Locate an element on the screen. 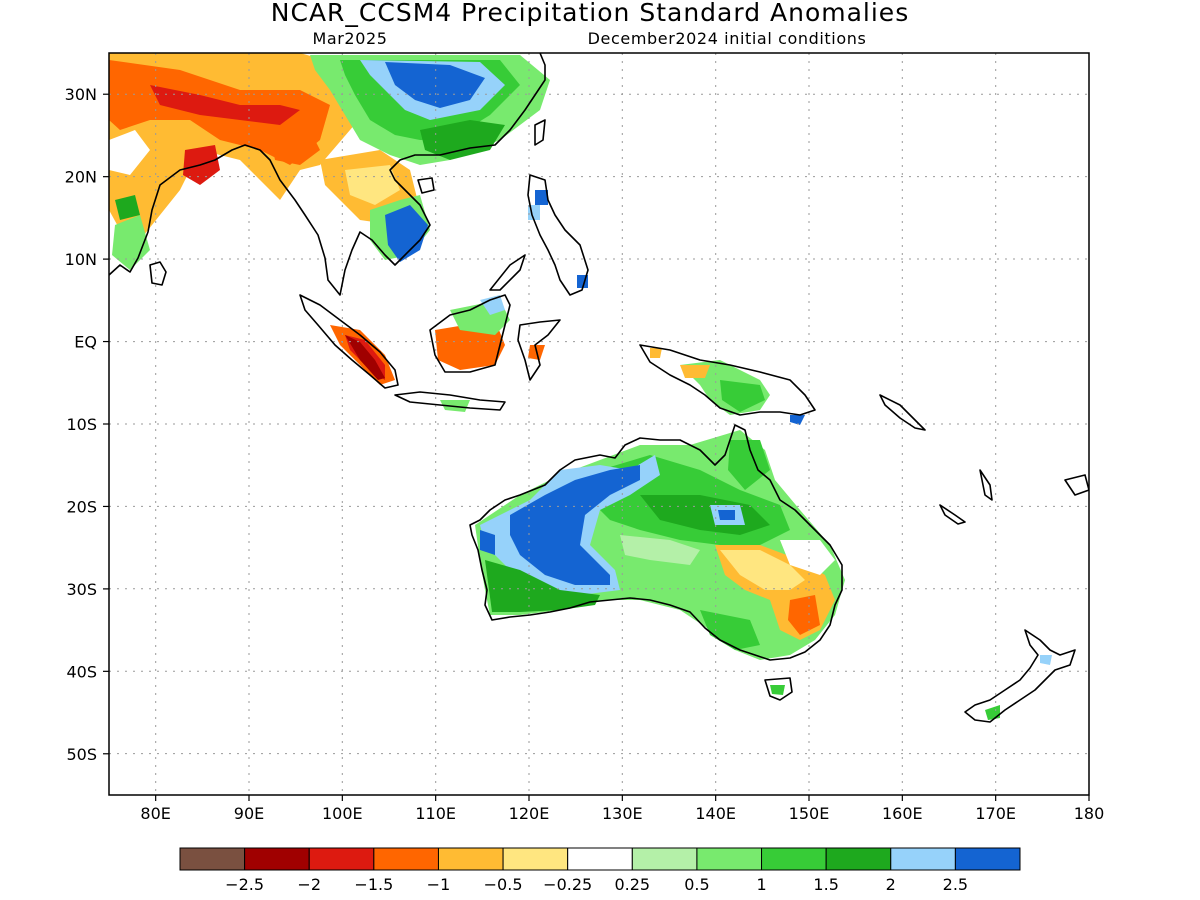 Image resolution: width=1200 pixels, height=900 pixels. lat-tick-label: EQ is located at coordinates (85, 342).